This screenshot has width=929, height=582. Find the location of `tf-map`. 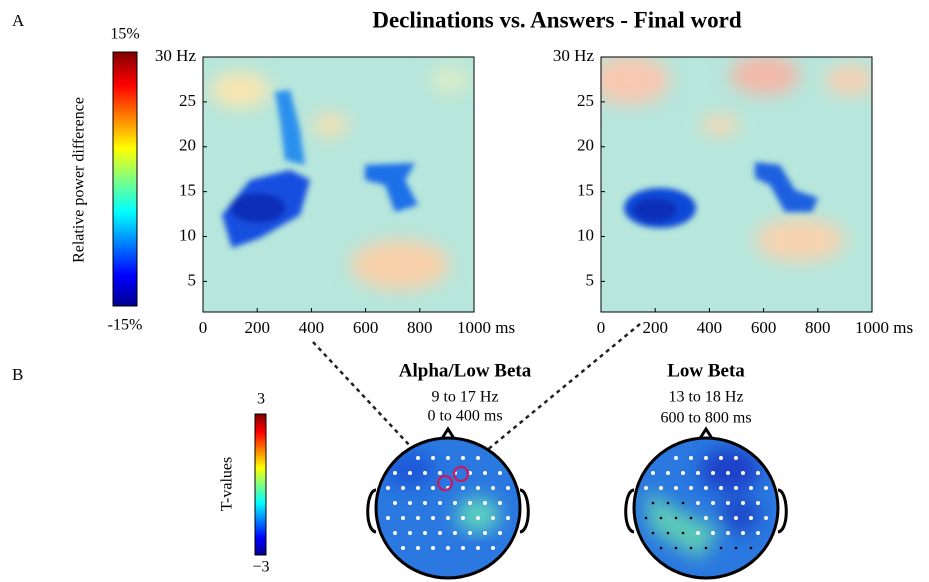

tf-map is located at coordinates (338, 184).